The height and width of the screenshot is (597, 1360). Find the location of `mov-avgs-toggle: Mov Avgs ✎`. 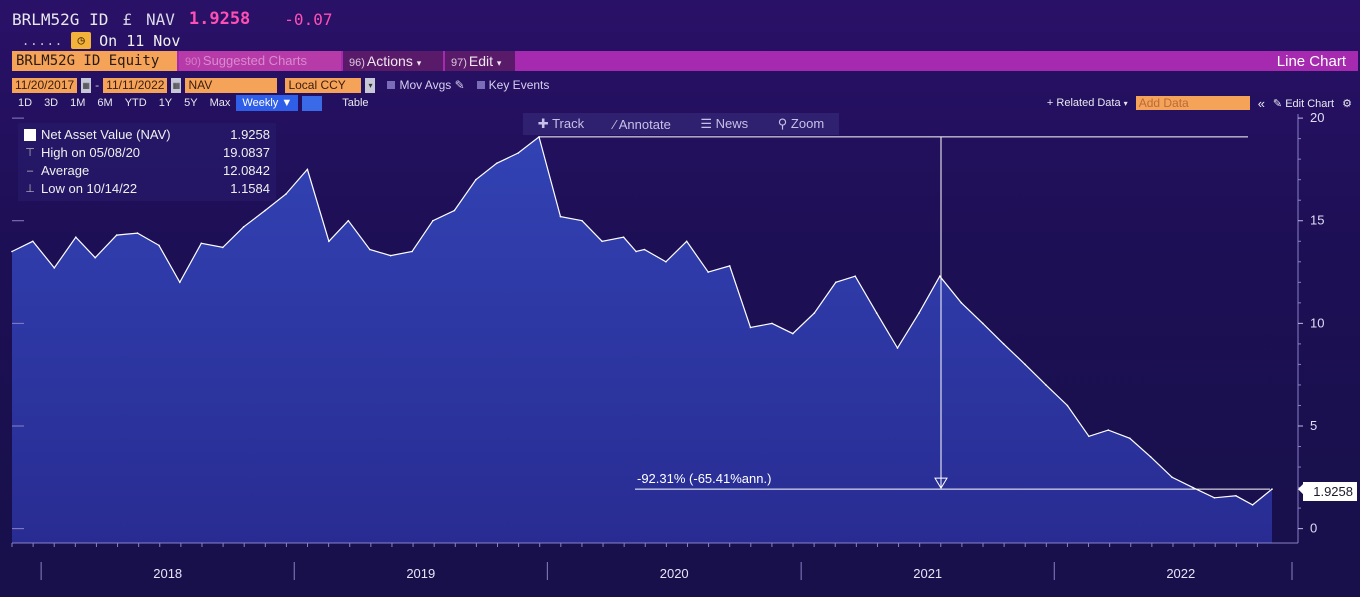

mov-avgs-toggle: Mov Avgs ✎ is located at coordinates (426, 85).